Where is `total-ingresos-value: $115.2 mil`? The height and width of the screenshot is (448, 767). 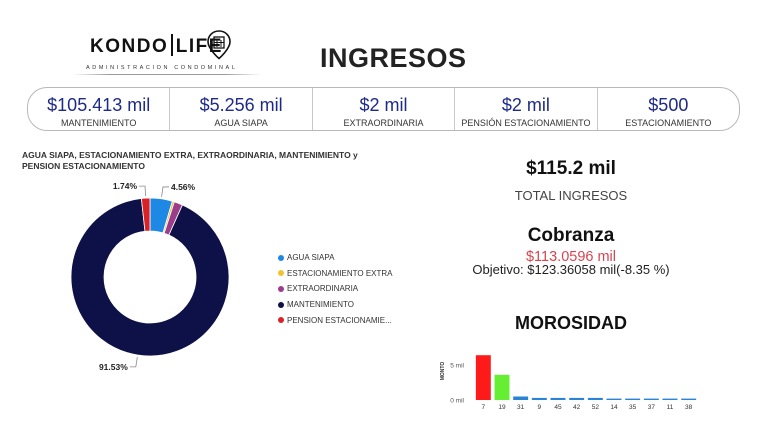 total-ingresos-value: $115.2 mil is located at coordinates (571, 168).